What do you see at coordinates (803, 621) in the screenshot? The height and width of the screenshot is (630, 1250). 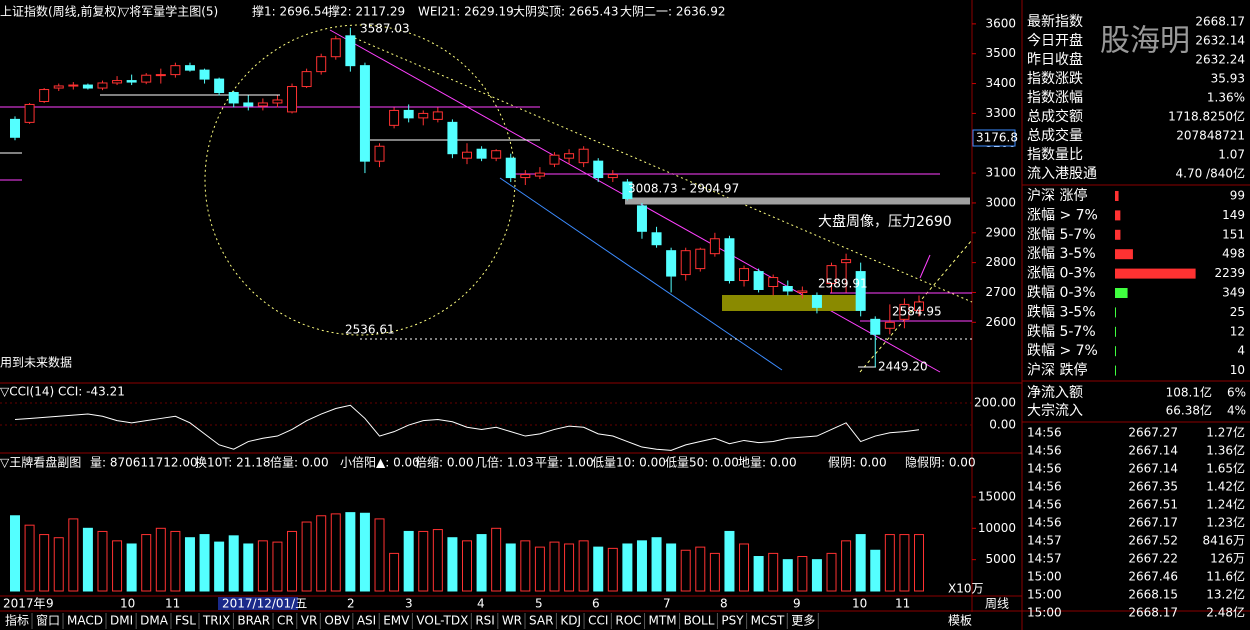 I see `tab: 更多` at bounding box center [803, 621].